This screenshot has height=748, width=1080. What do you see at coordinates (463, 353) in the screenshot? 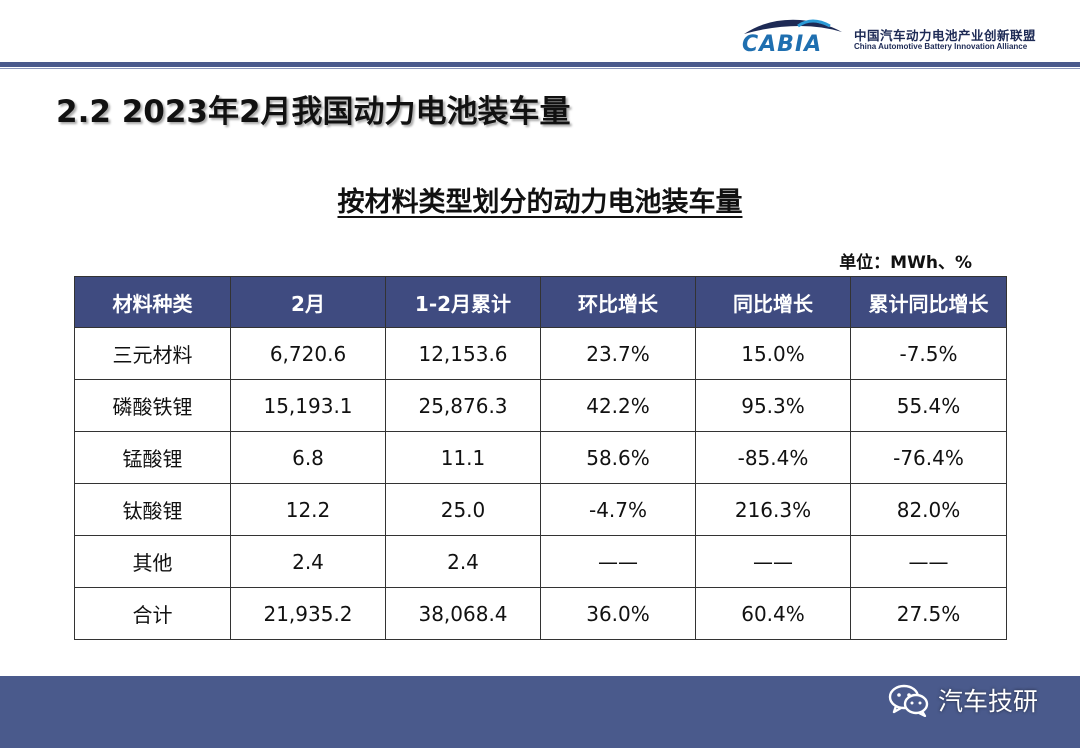
I see `table-cell: 12,153.6` at bounding box center [463, 353].